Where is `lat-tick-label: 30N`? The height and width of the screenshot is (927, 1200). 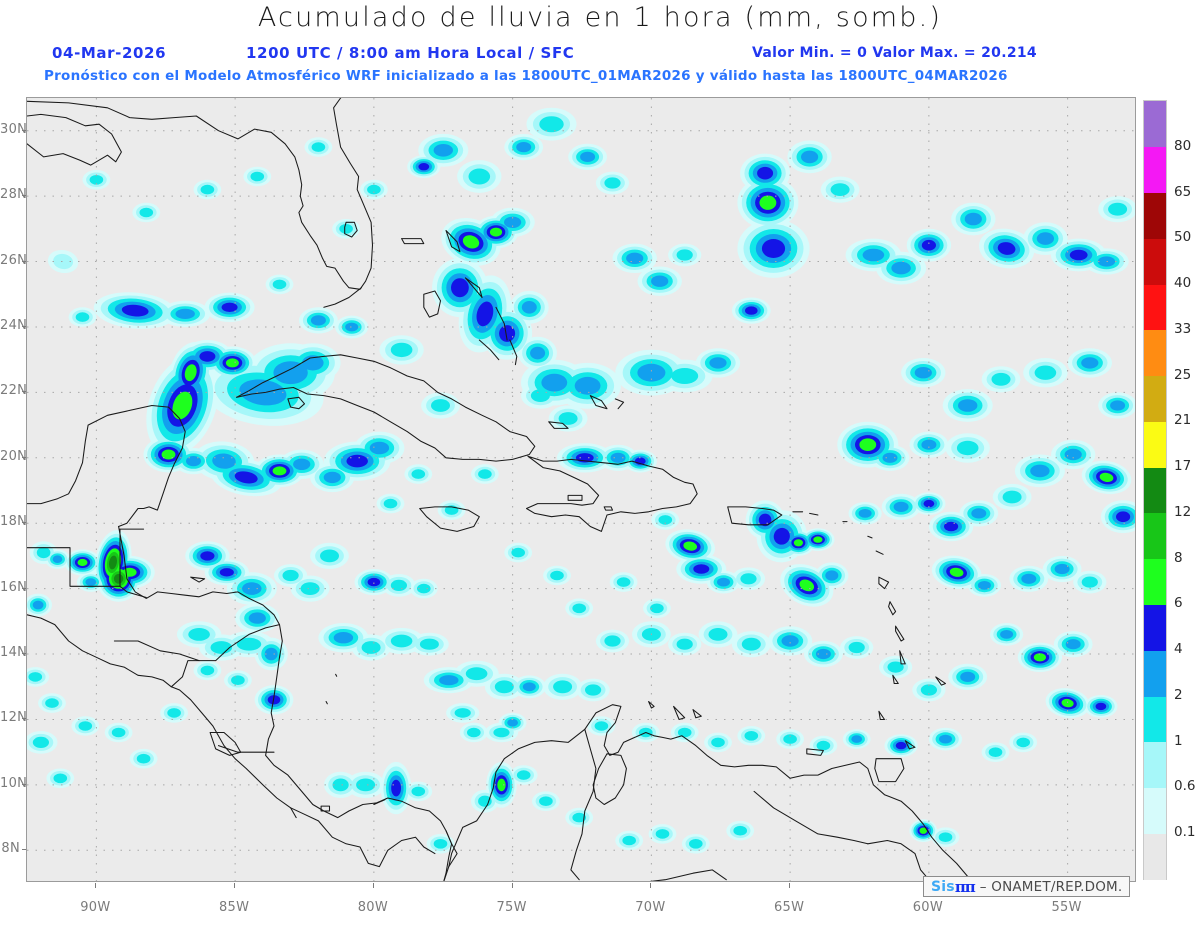
lat-tick-label: 30N is located at coordinates (14, 129).